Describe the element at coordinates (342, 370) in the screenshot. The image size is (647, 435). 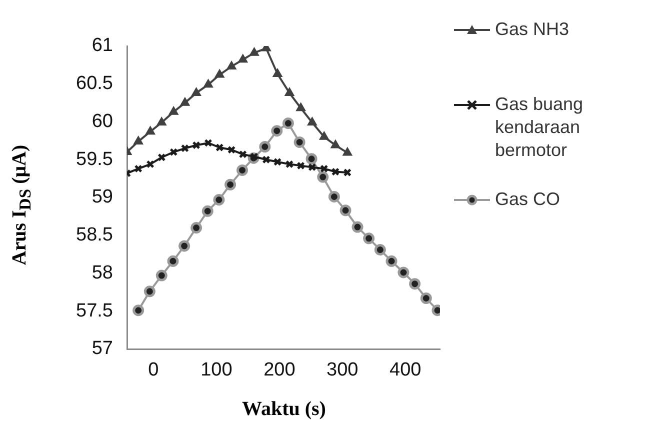
I see `x-tick-label: 300` at that location.